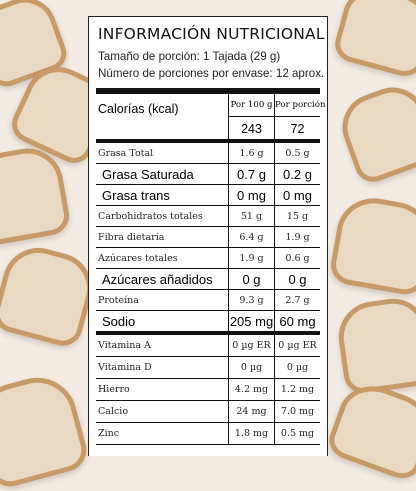 The width and height of the screenshot is (416, 491). I want to click on serving-size: Tamaño de porción: 1 Tajada (29 g), so click(189, 56).